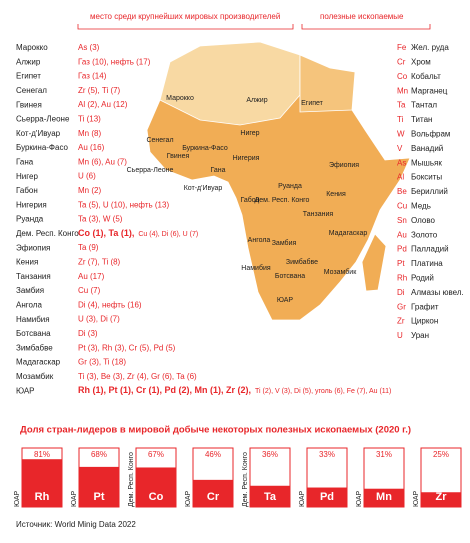  What do you see at coordinates (312, 103) in the screenshot?
I see `map-label: Египет` at bounding box center [312, 103].